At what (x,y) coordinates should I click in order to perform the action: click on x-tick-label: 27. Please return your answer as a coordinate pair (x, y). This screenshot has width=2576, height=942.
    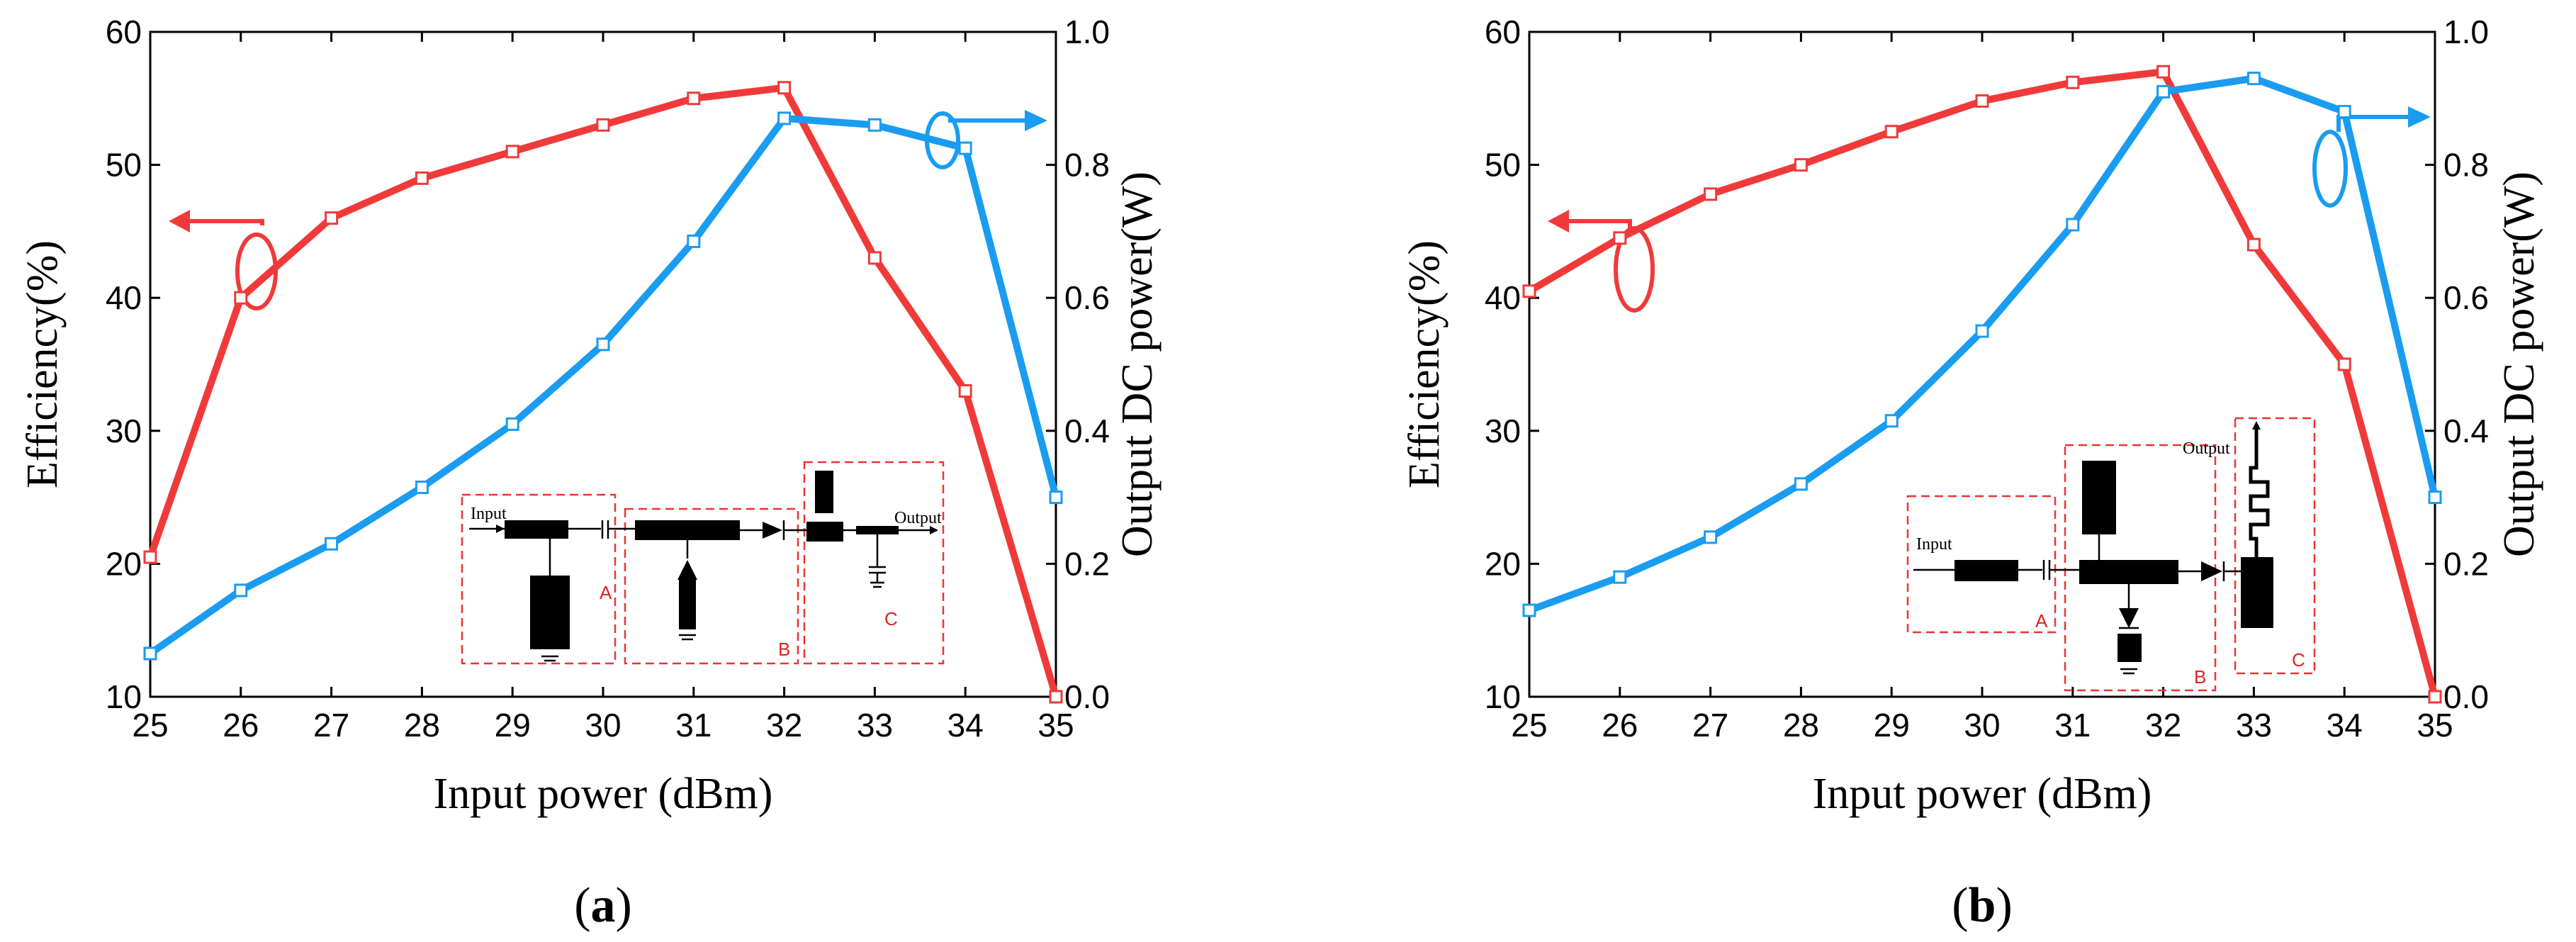
    Looking at the image, I should click on (331, 725).